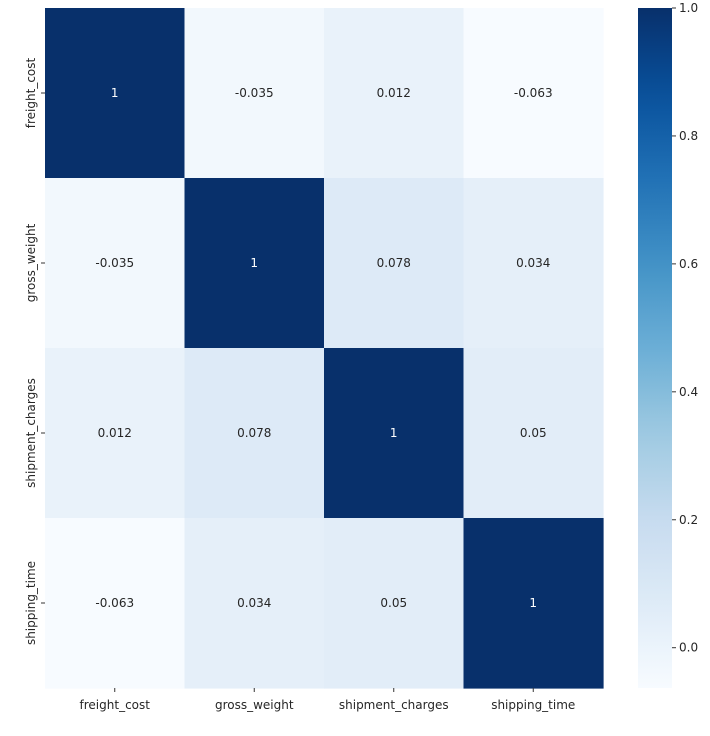  What do you see at coordinates (533, 705) in the screenshot?
I see `x-tick-label: shipping_time` at bounding box center [533, 705].